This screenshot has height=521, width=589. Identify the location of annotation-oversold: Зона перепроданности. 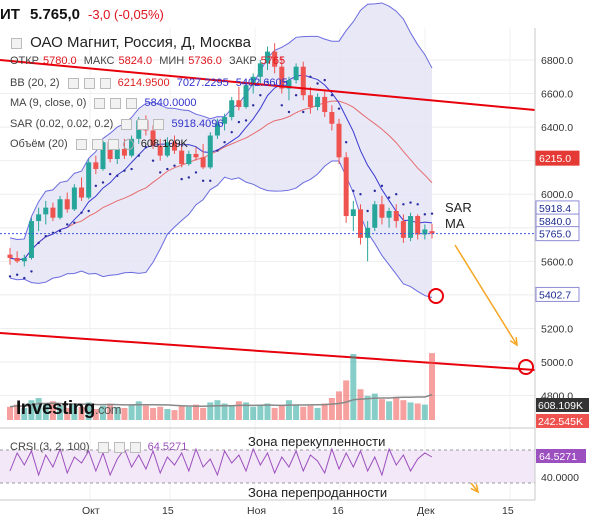
(317, 492).